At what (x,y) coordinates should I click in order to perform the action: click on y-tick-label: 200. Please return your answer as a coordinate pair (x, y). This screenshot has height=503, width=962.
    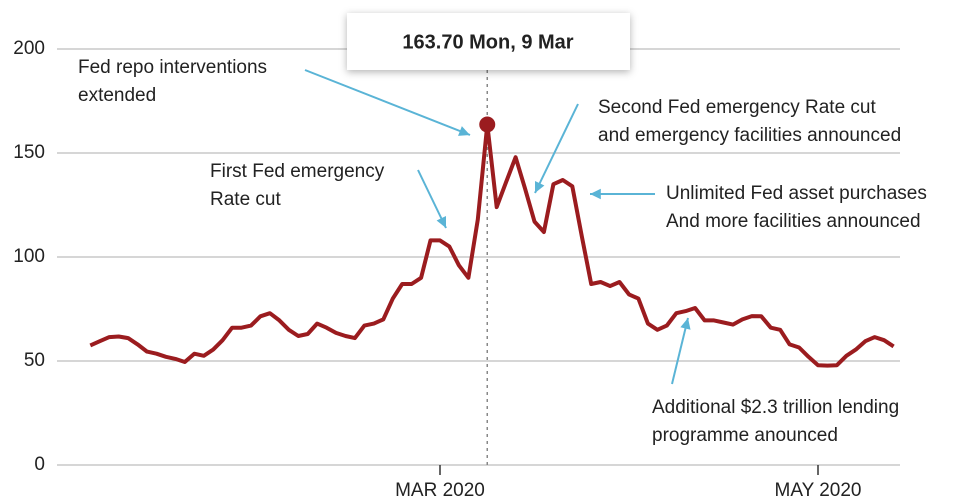
    Looking at the image, I should click on (29, 48).